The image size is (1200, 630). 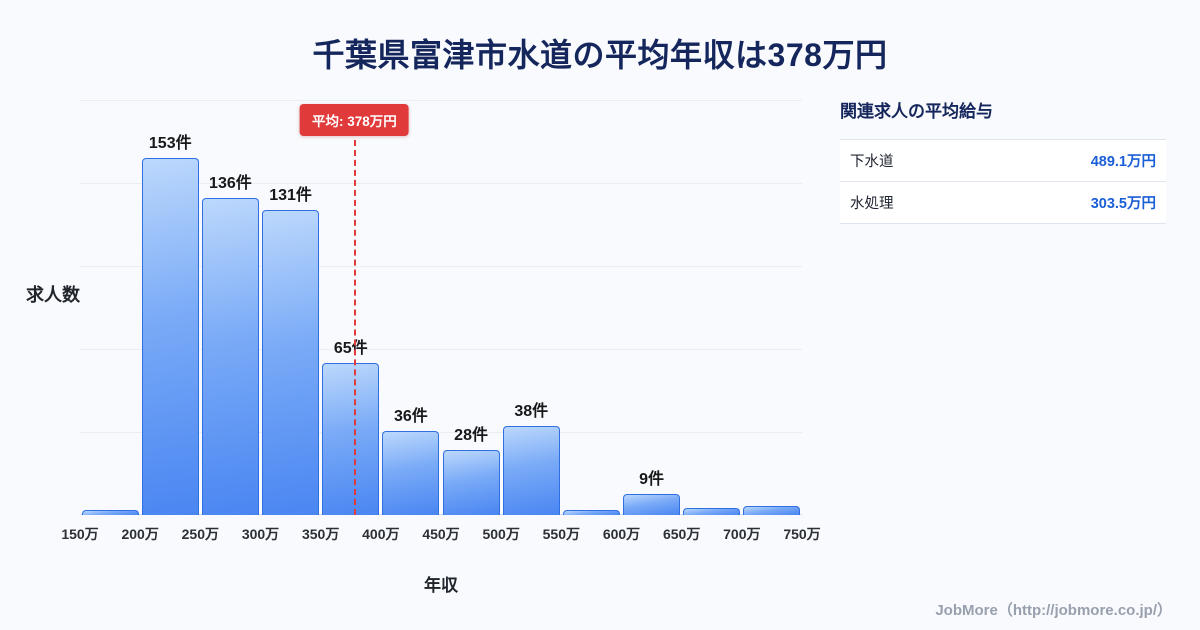 What do you see at coordinates (355, 322) in the screenshot?
I see `average-line` at bounding box center [355, 322].